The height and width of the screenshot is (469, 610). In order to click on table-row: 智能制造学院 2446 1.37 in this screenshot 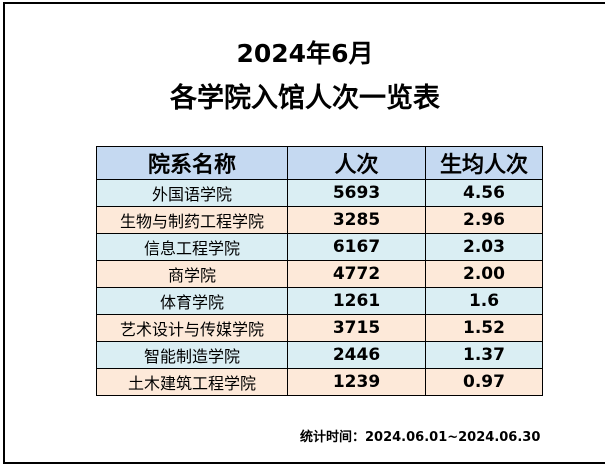, I will do `click(319, 355)`.